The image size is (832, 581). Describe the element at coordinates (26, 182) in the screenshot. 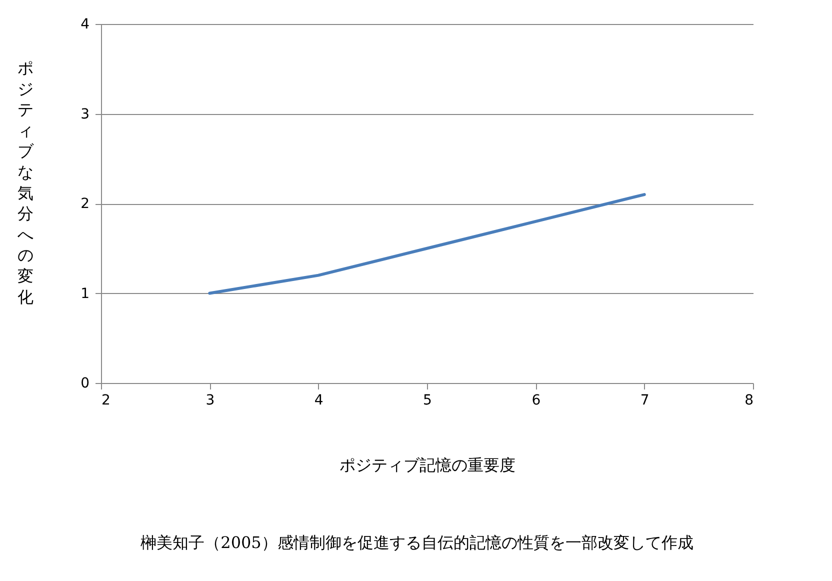

I see `text: ポジティブな気分への変化` at that location.